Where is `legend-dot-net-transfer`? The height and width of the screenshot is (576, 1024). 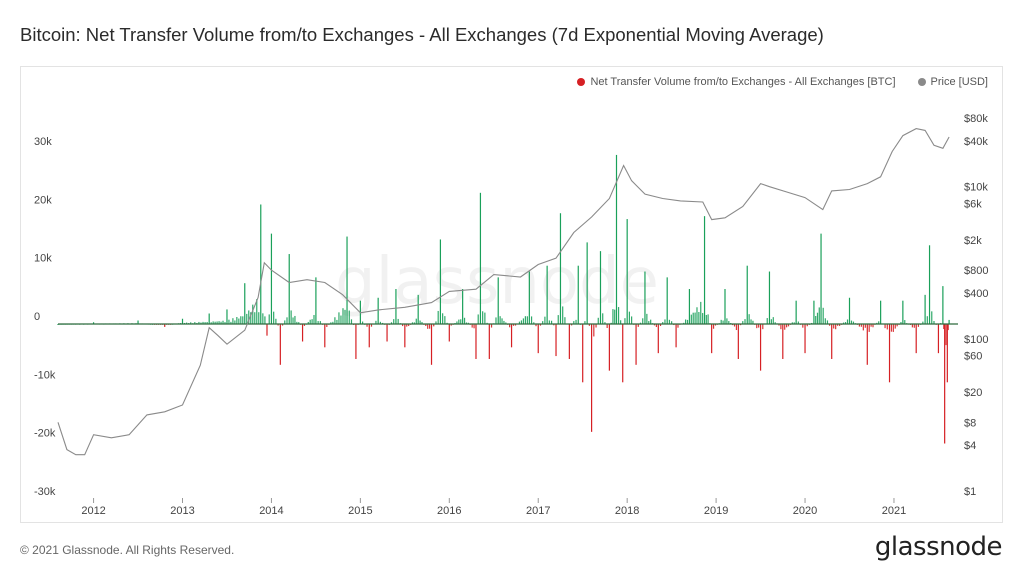
legend-dot-net-transfer is located at coordinates (581, 82).